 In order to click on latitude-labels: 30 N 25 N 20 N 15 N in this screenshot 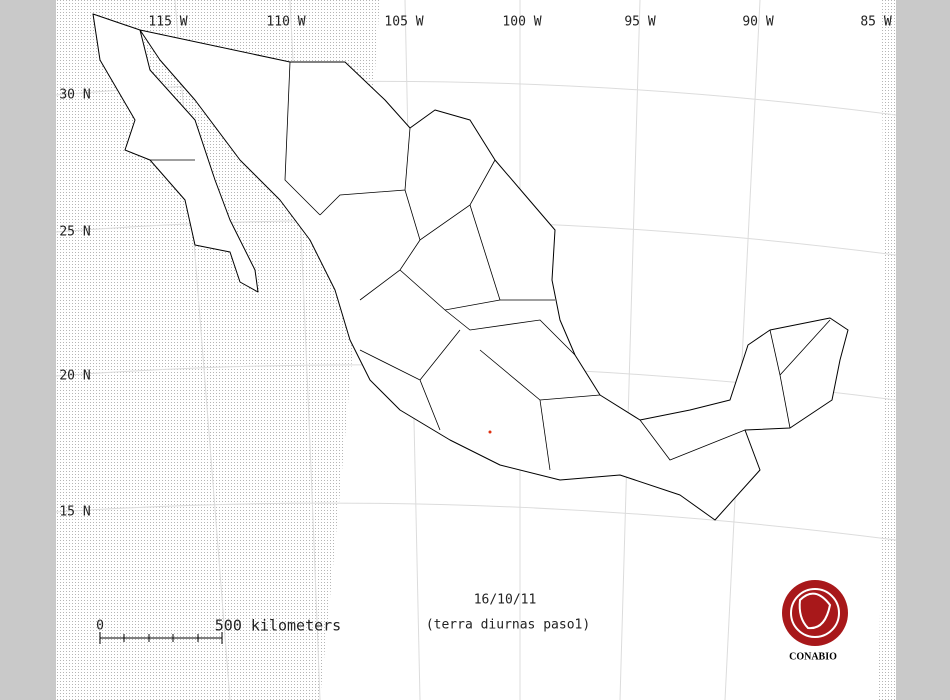, I will do `click(74, 304)`.